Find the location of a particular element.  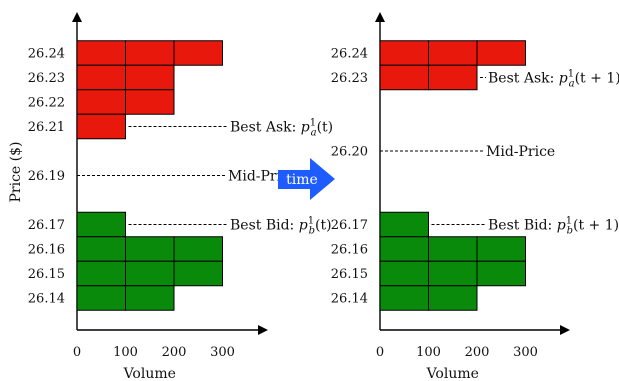

mid-price-label: 26.20 is located at coordinates (349, 152).